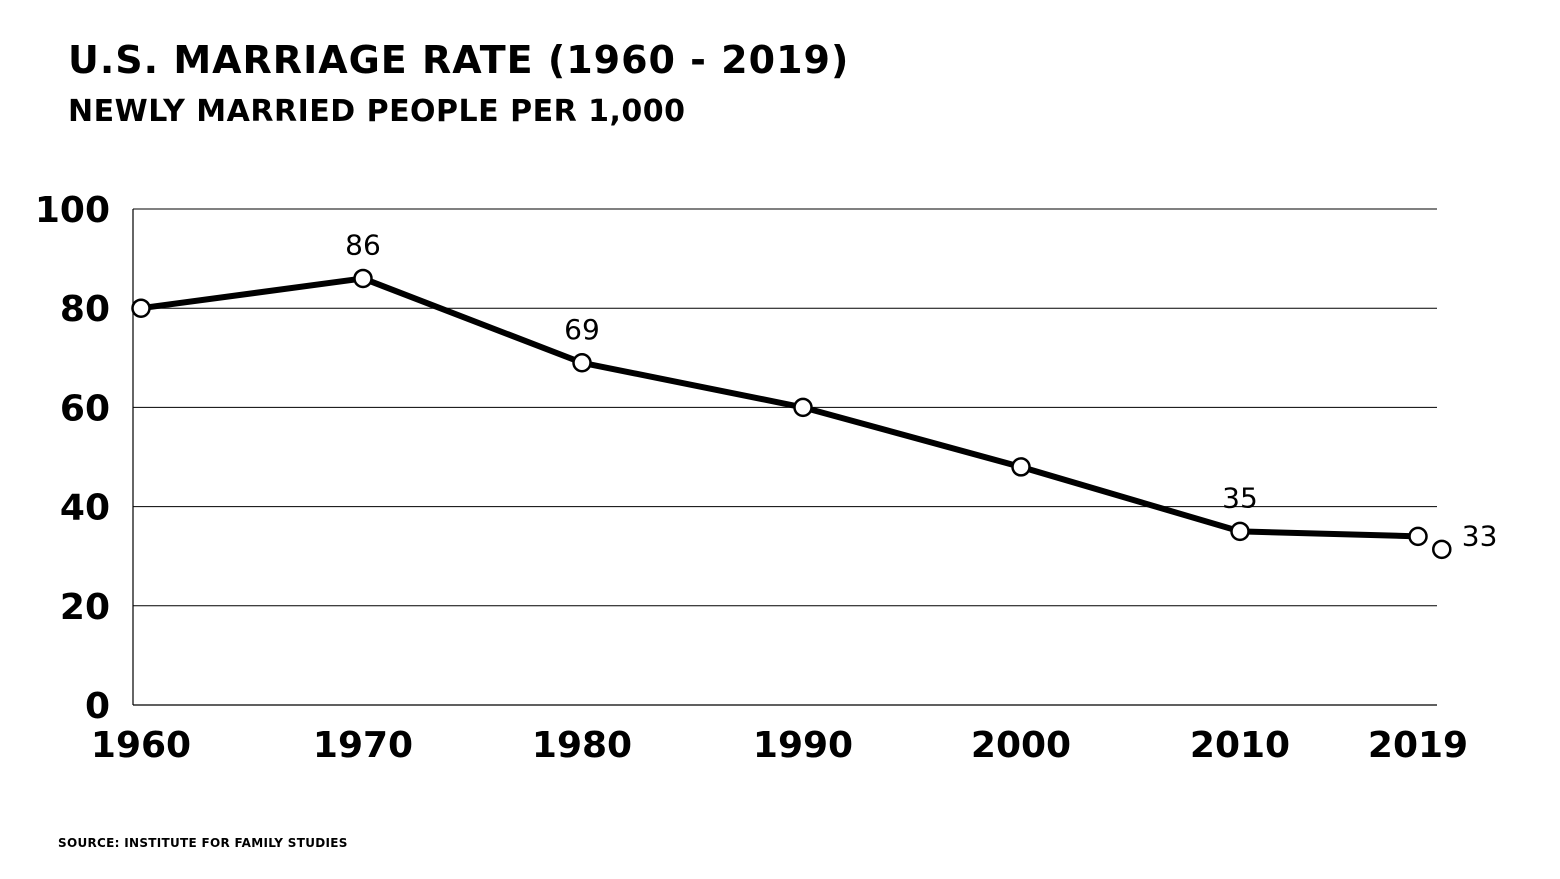 This screenshot has height=879, width=1560. What do you see at coordinates (803, 407) in the screenshot?
I see `data-point-1990` at bounding box center [803, 407].